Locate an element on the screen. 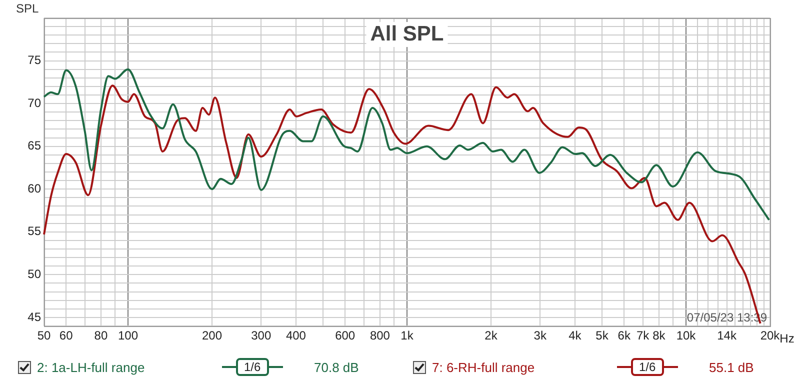 This screenshot has width=800, height=384. x-tick-label: 4k is located at coordinates (575, 335).